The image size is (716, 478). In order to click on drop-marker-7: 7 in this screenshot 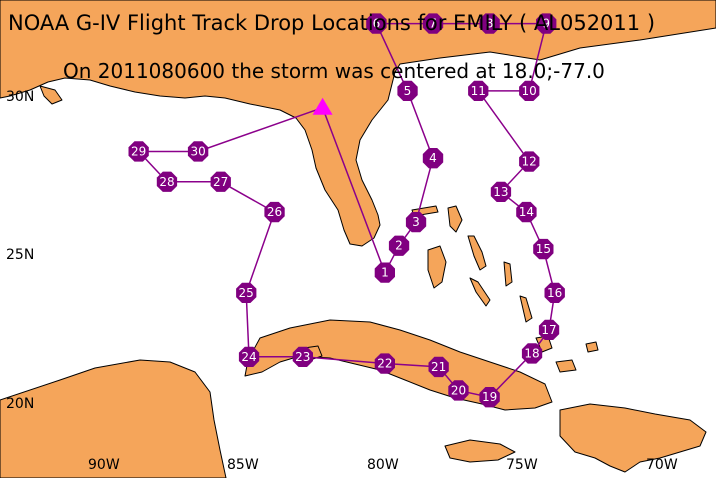, I will do `click(433, 23)`.